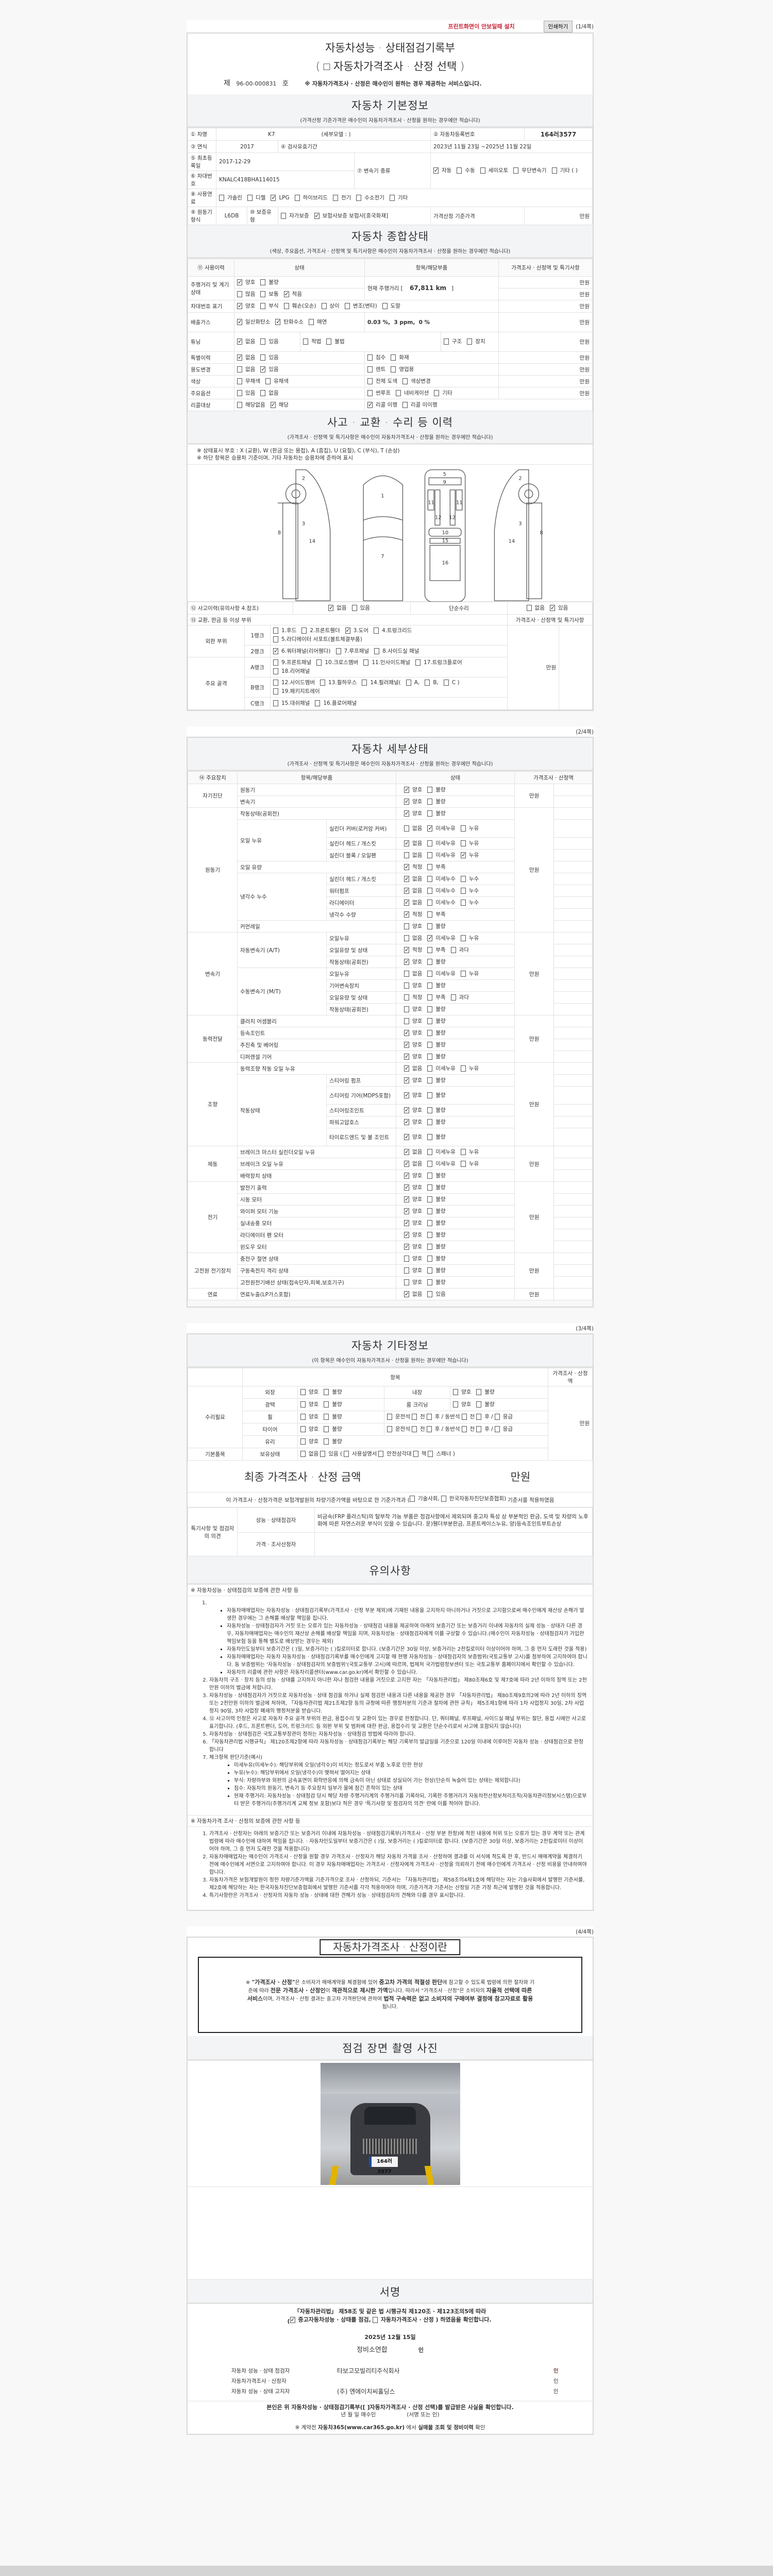 The width and height of the screenshot is (773, 2576). Describe the element at coordinates (356, 630) in the screenshot. I see `checkbox-option: 3.도어` at that location.